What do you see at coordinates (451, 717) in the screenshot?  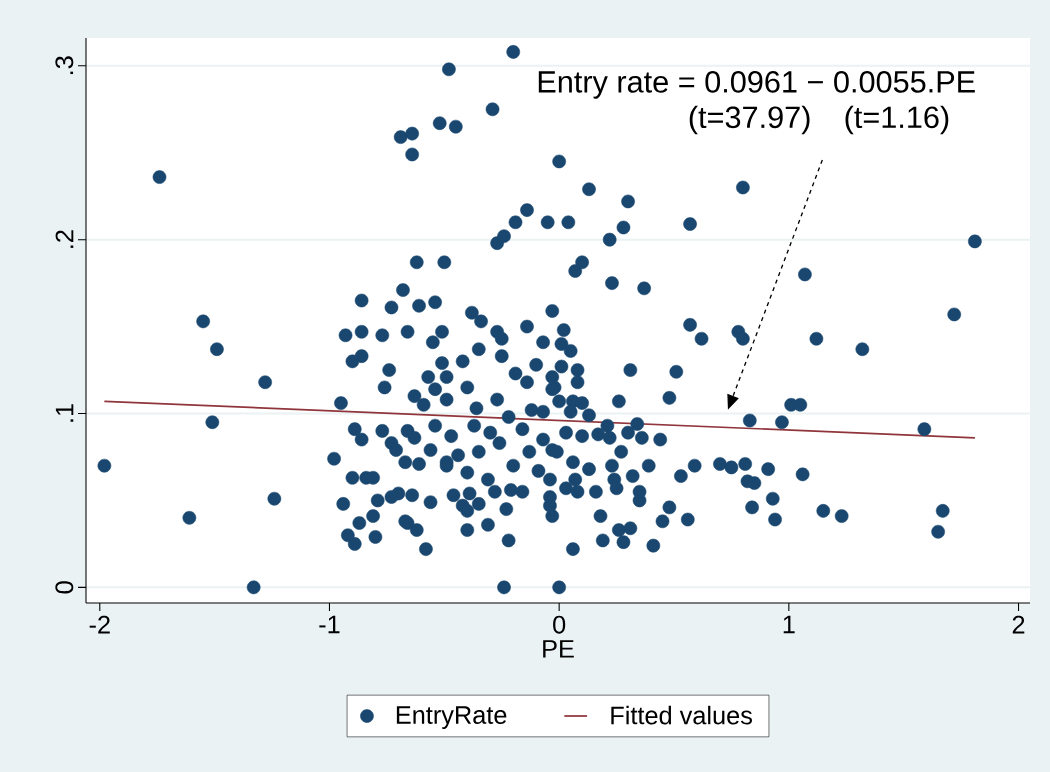 I see `legend-label: EntryRate` at bounding box center [451, 717].